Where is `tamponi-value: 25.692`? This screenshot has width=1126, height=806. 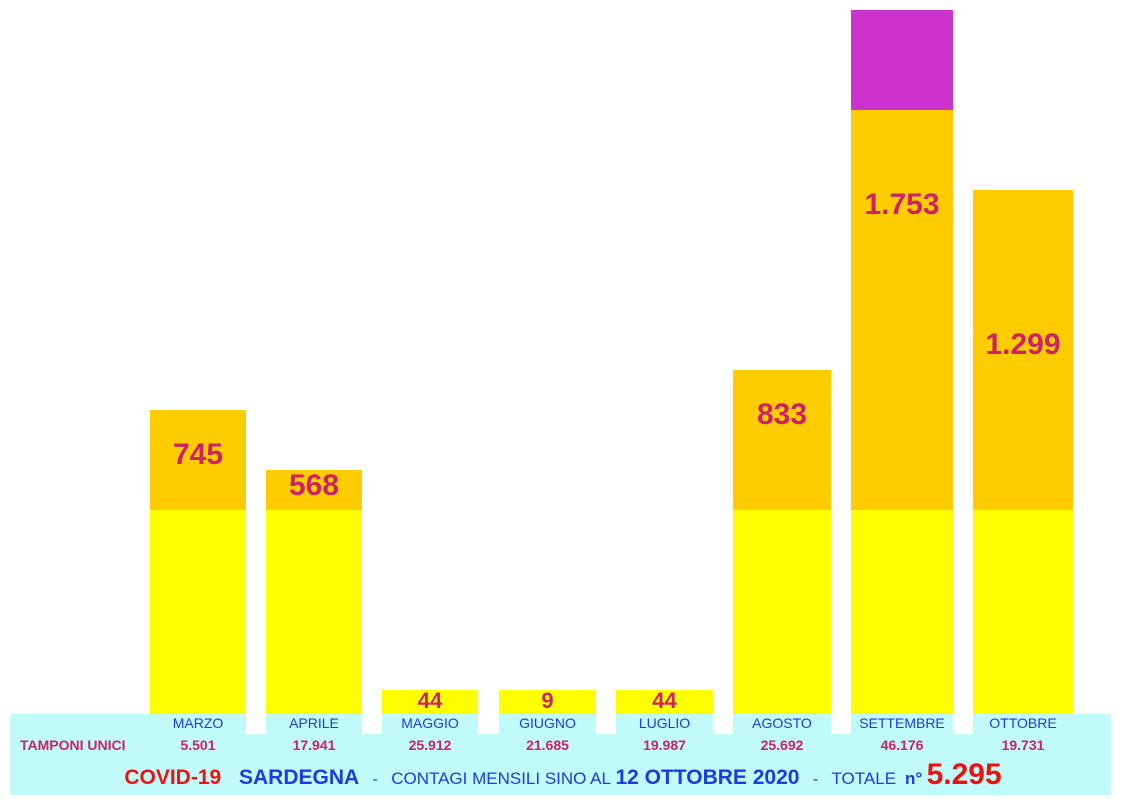
tamponi-value: 25.692 is located at coordinates (782, 745).